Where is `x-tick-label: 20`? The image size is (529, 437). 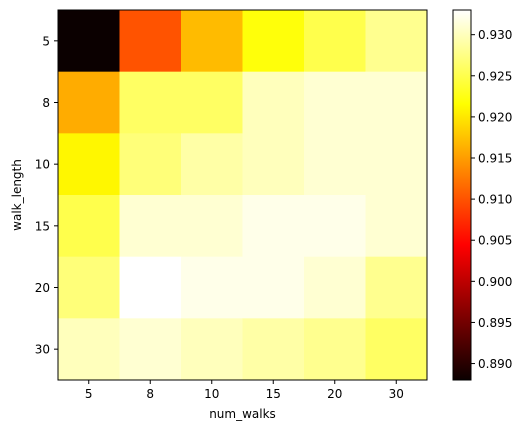
x-tick-label: 20 is located at coordinates (334, 394).